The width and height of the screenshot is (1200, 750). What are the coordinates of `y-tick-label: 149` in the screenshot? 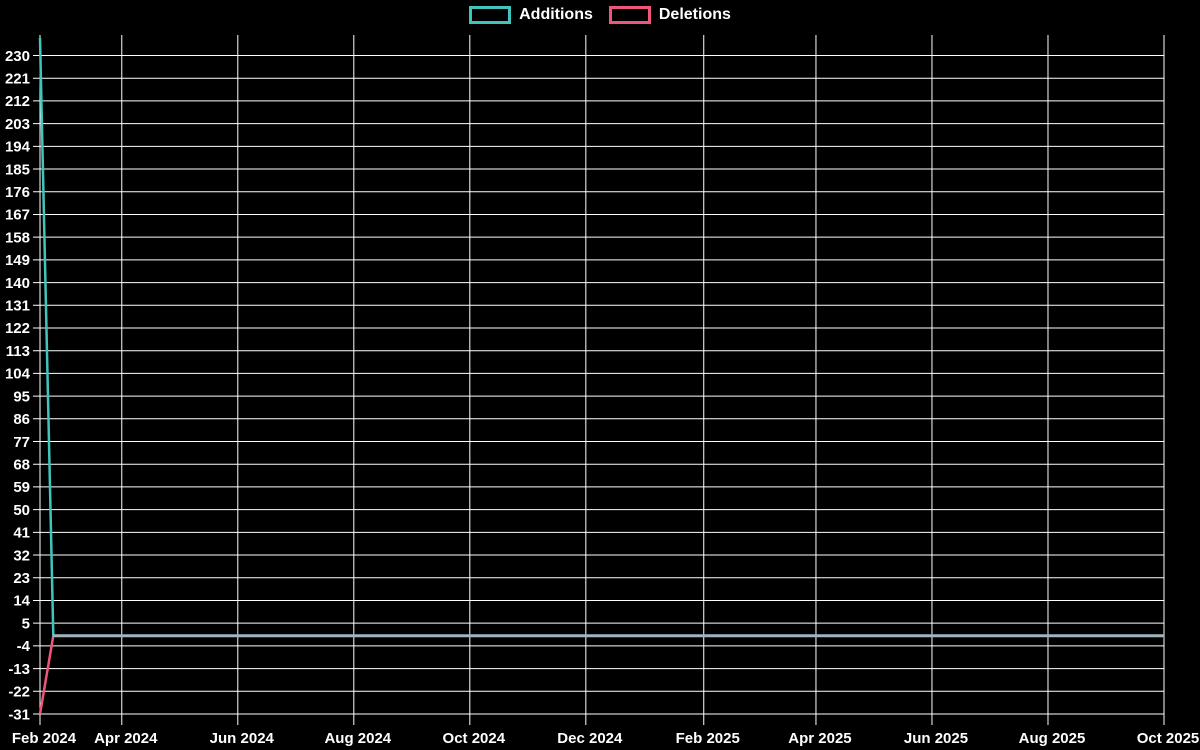 It's located at (17, 260).